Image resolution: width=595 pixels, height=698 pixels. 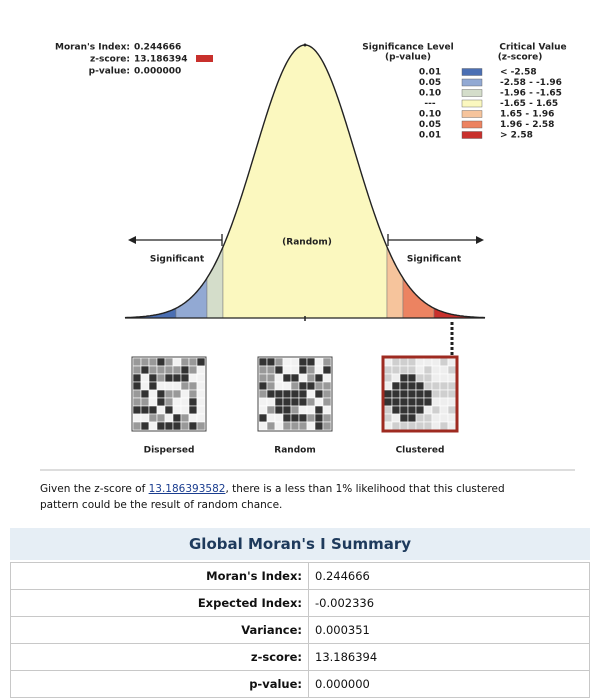 I want to click on legend-z: < -2.58, so click(x=518, y=73).